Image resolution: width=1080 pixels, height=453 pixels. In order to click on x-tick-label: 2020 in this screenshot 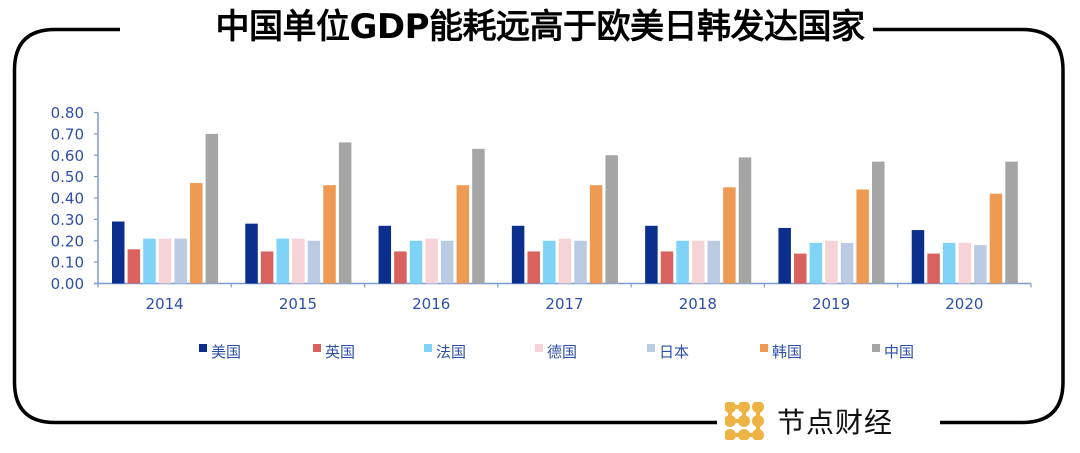, I will do `click(964, 304)`.